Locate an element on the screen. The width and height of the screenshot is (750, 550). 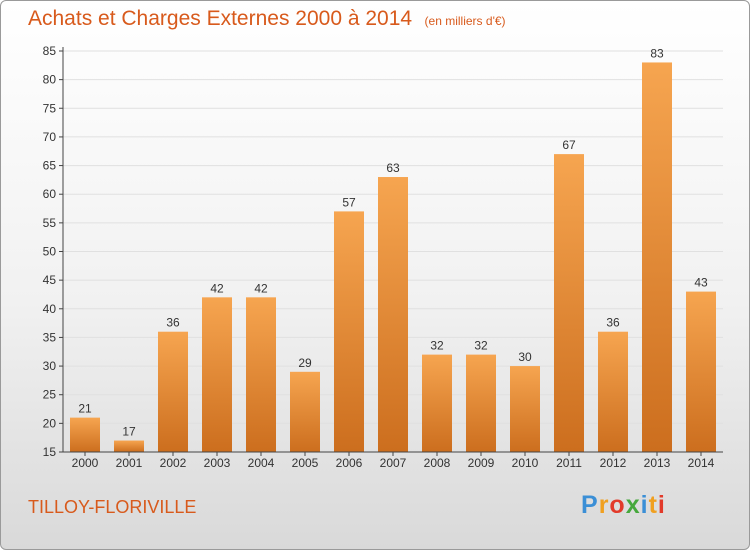
y-tick-label: 40 is located at coordinates (50, 309).